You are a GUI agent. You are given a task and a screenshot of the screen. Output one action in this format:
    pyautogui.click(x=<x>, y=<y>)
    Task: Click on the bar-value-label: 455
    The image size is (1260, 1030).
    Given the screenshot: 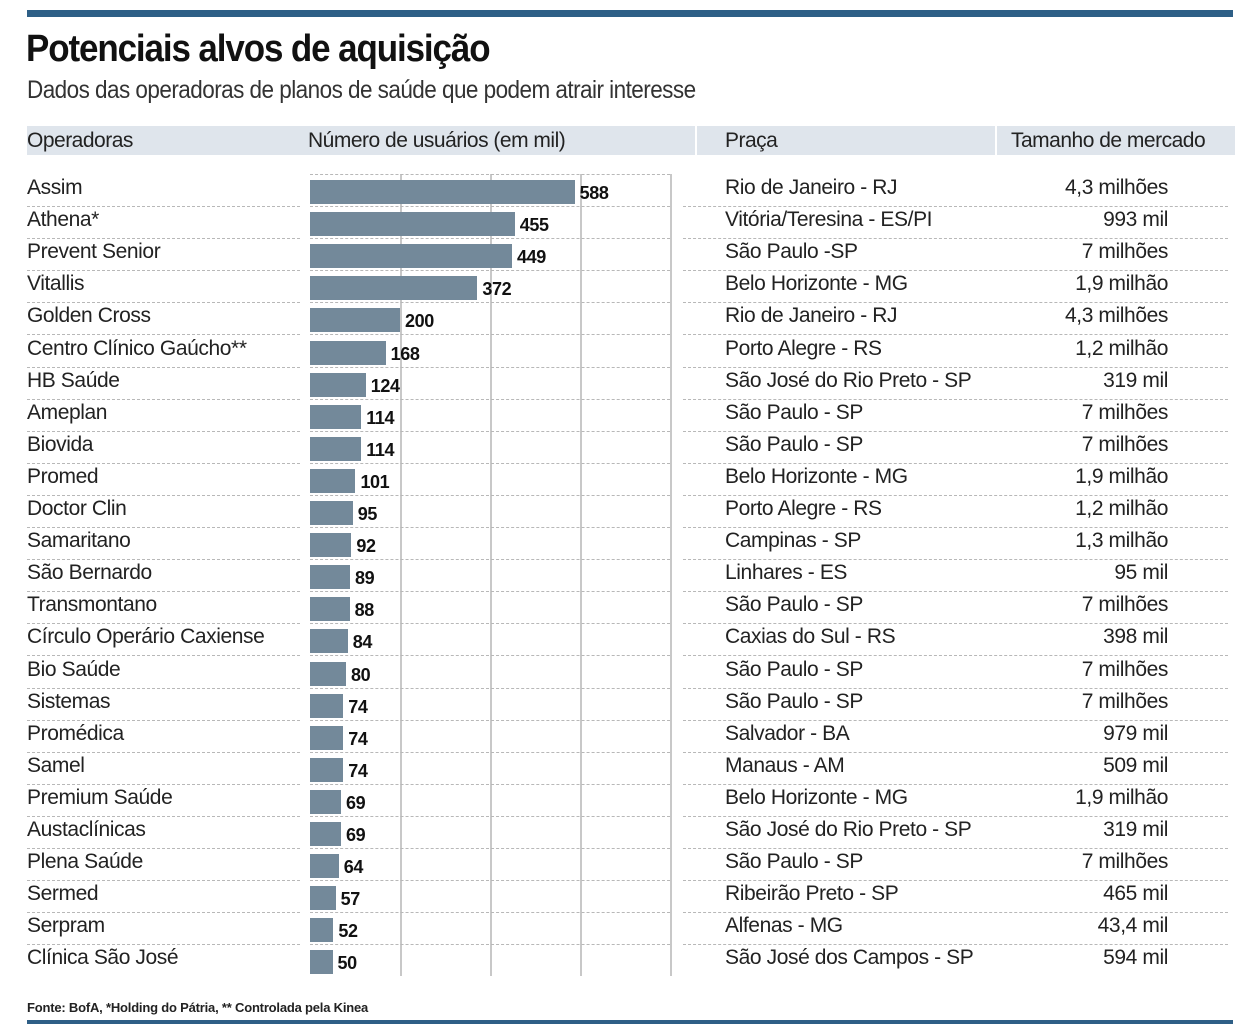 What is the action you would take?
    pyautogui.click(x=534, y=225)
    